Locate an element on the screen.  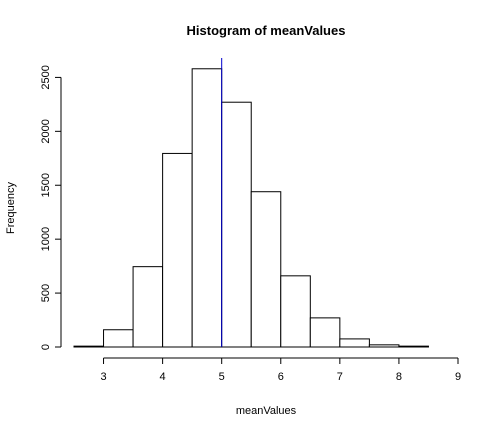
y-tick-label: 0 is located at coordinates (46, 347).